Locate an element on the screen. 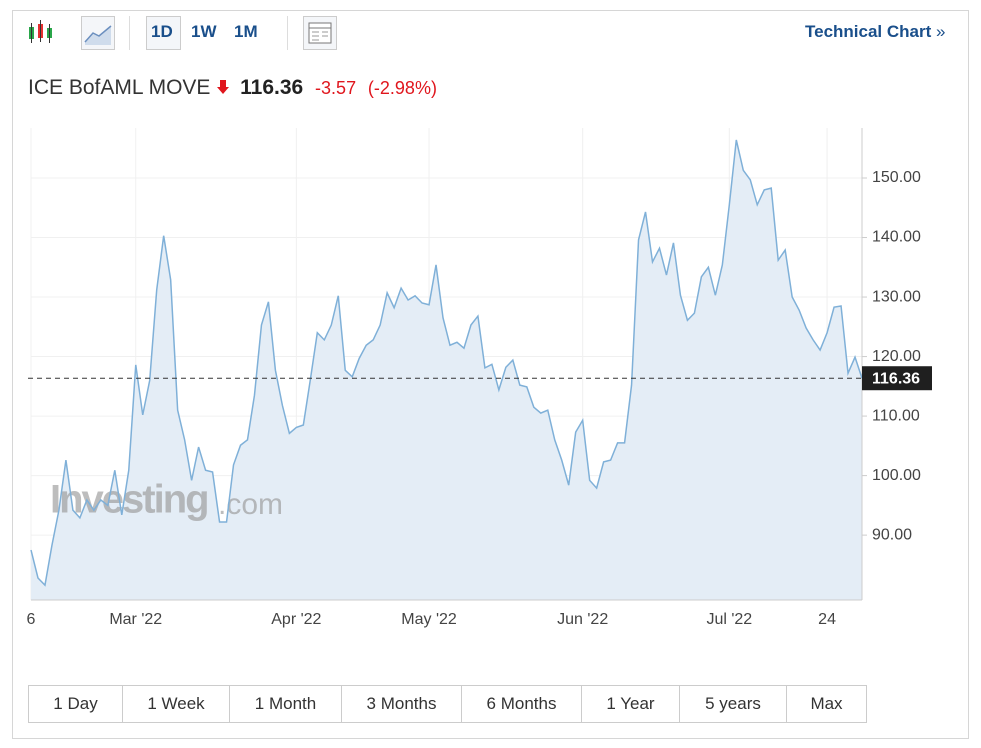 This screenshot has height=748, width=981. x-tick-label: 6 is located at coordinates (31, 619).